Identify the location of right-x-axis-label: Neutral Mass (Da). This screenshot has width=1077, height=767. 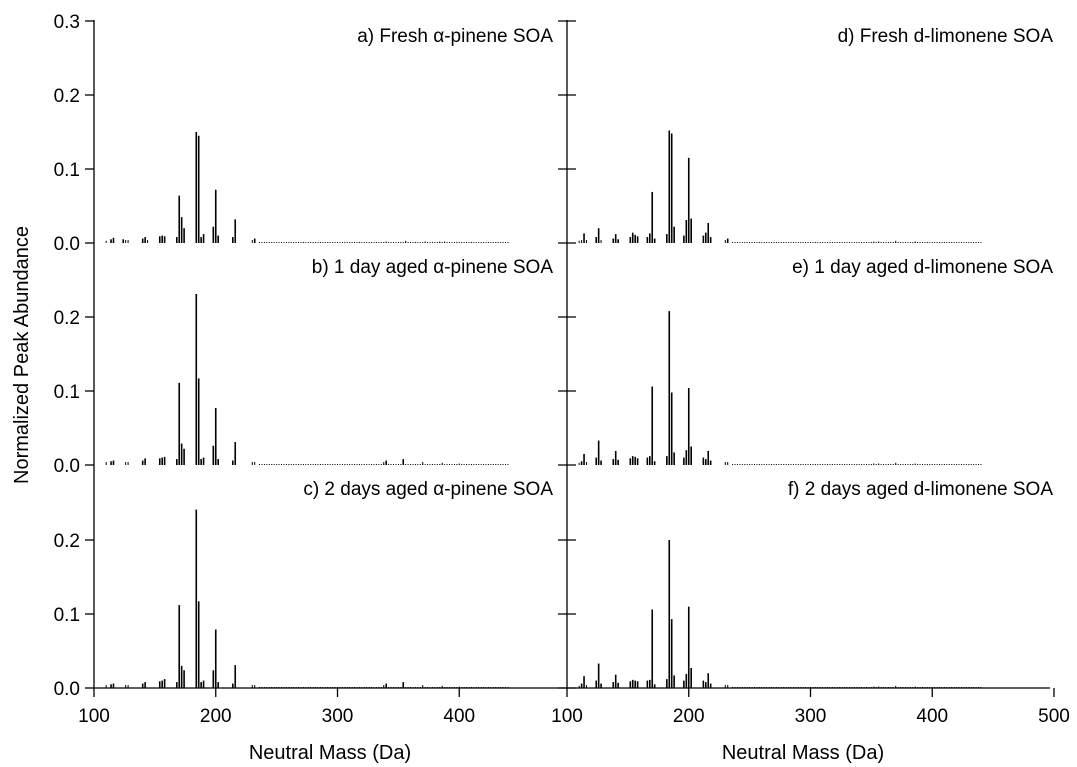
(803, 753).